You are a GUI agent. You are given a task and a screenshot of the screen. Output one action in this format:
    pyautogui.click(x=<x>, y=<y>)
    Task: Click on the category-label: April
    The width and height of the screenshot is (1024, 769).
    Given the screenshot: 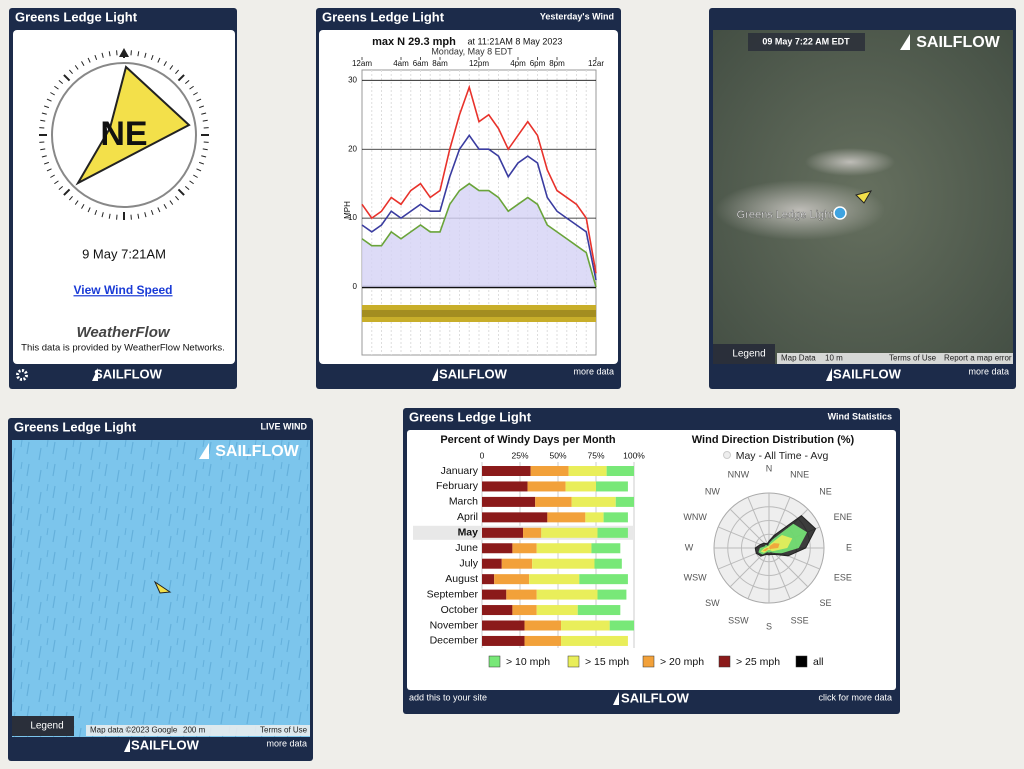 What is the action you would take?
    pyautogui.click(x=467, y=517)
    